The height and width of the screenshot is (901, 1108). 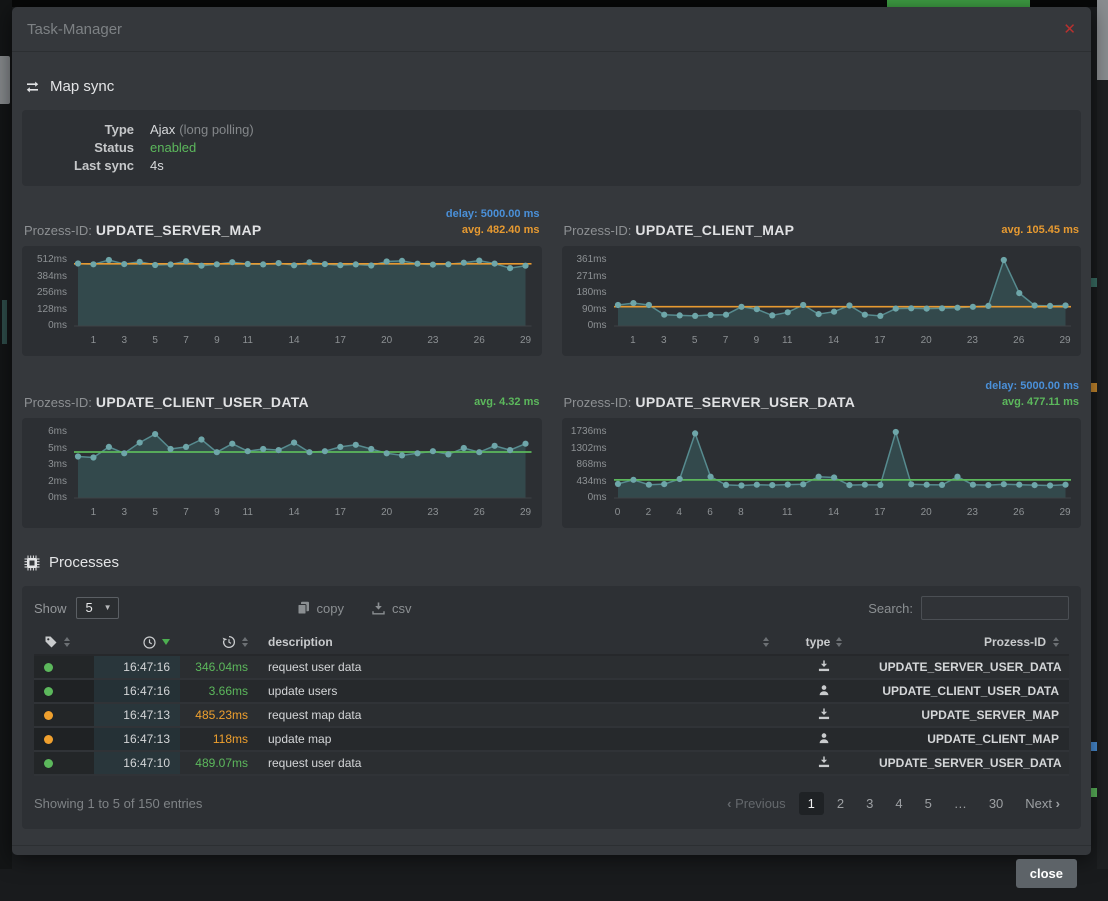 I want to click on pagination: ‹ Previous 1 2 3 4 5 … 30 Next ›, so click(x=893, y=803).